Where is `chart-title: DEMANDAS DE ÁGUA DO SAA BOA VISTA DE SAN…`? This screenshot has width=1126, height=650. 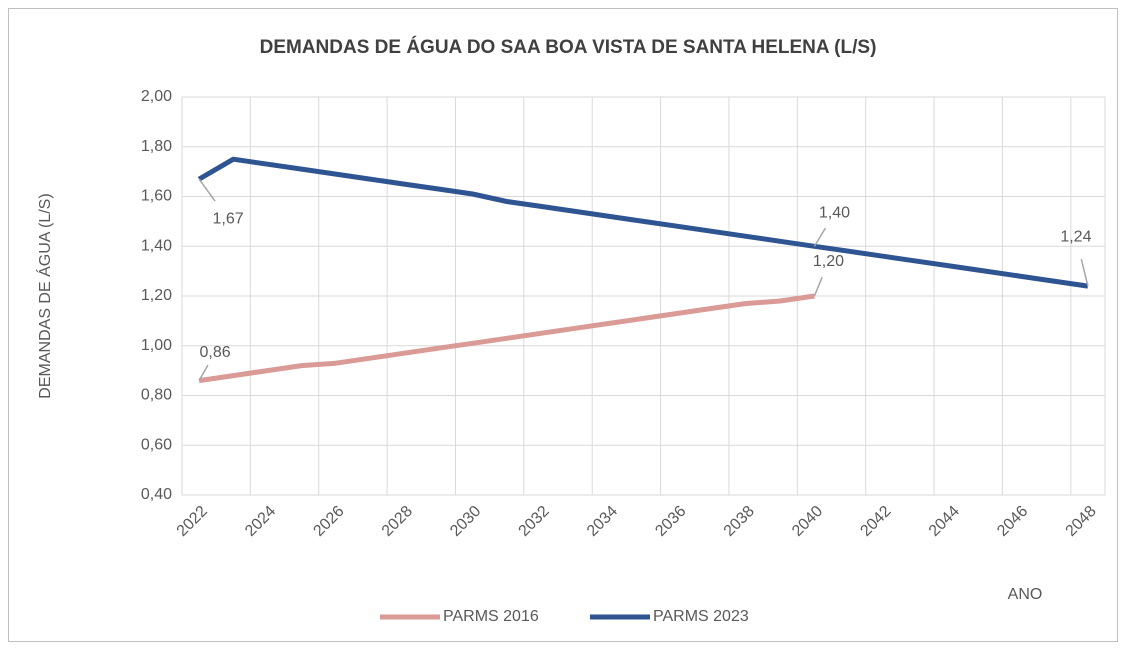 chart-title: DEMANDAS DE ÁGUA DO SAA BOA VISTA DE SAN… is located at coordinates (568, 47).